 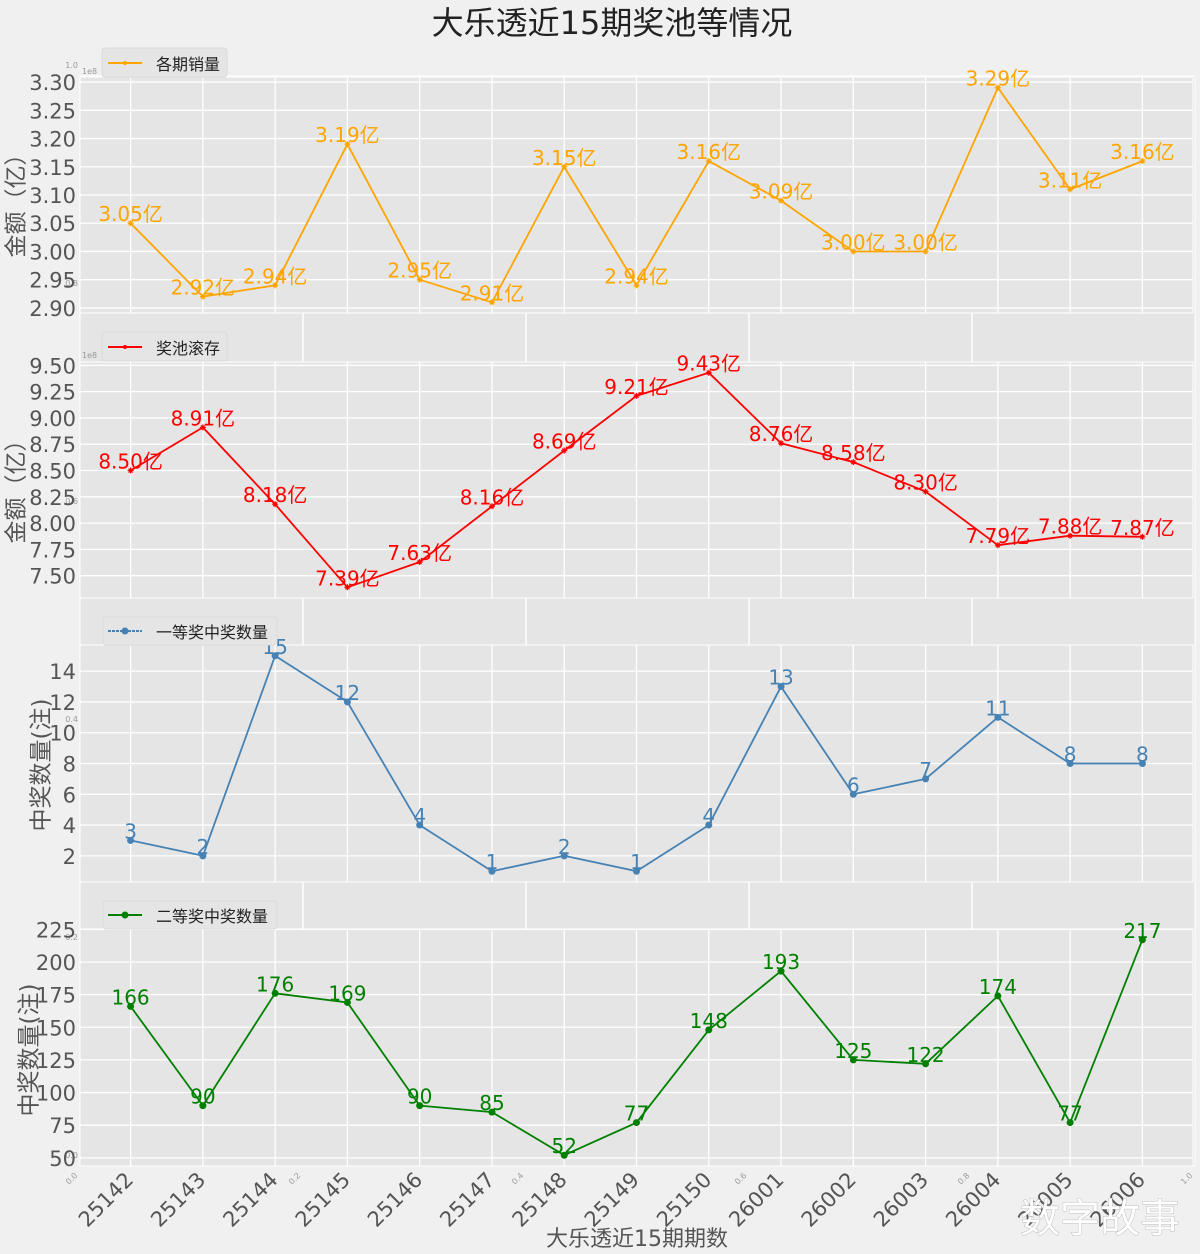 What do you see at coordinates (419, 553) in the screenshot?
I see `jackpot-data-label: 7.63亿` at bounding box center [419, 553].